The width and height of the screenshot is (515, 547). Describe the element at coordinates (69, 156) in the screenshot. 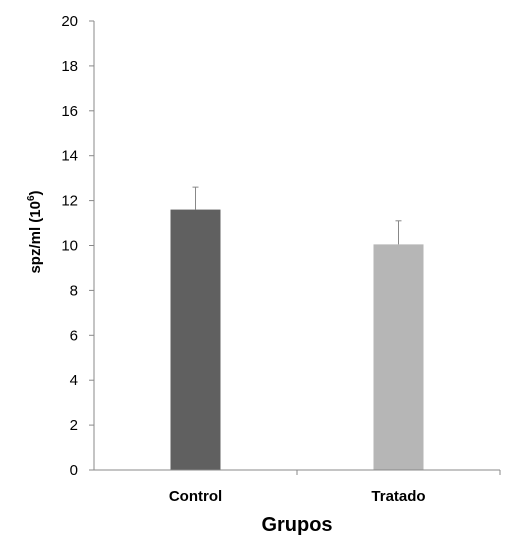

I see `y-tick-label: 14` at that location.